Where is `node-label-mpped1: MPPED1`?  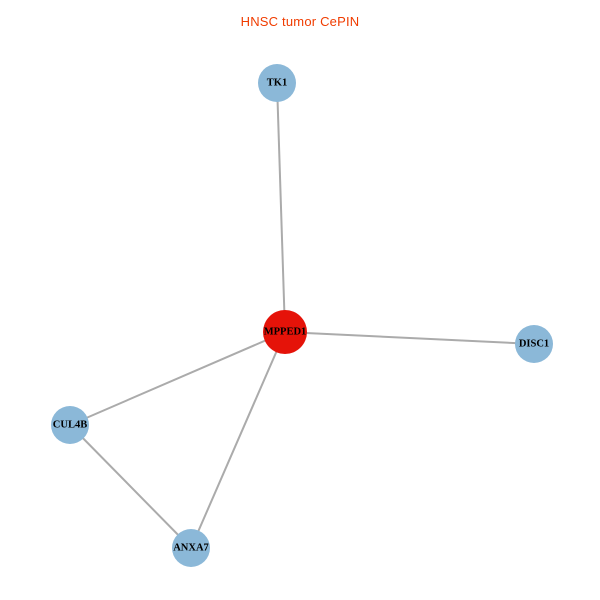 node-label-mpped1: MPPED1 is located at coordinates (285, 331).